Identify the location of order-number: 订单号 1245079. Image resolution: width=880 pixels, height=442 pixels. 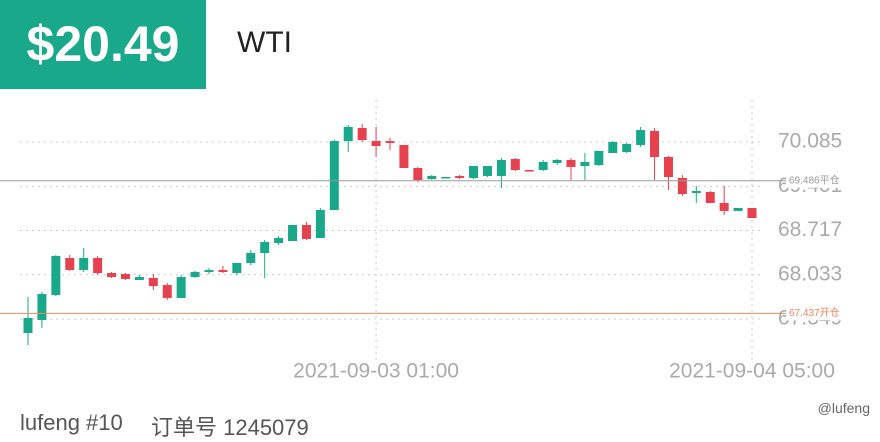
(230, 427).